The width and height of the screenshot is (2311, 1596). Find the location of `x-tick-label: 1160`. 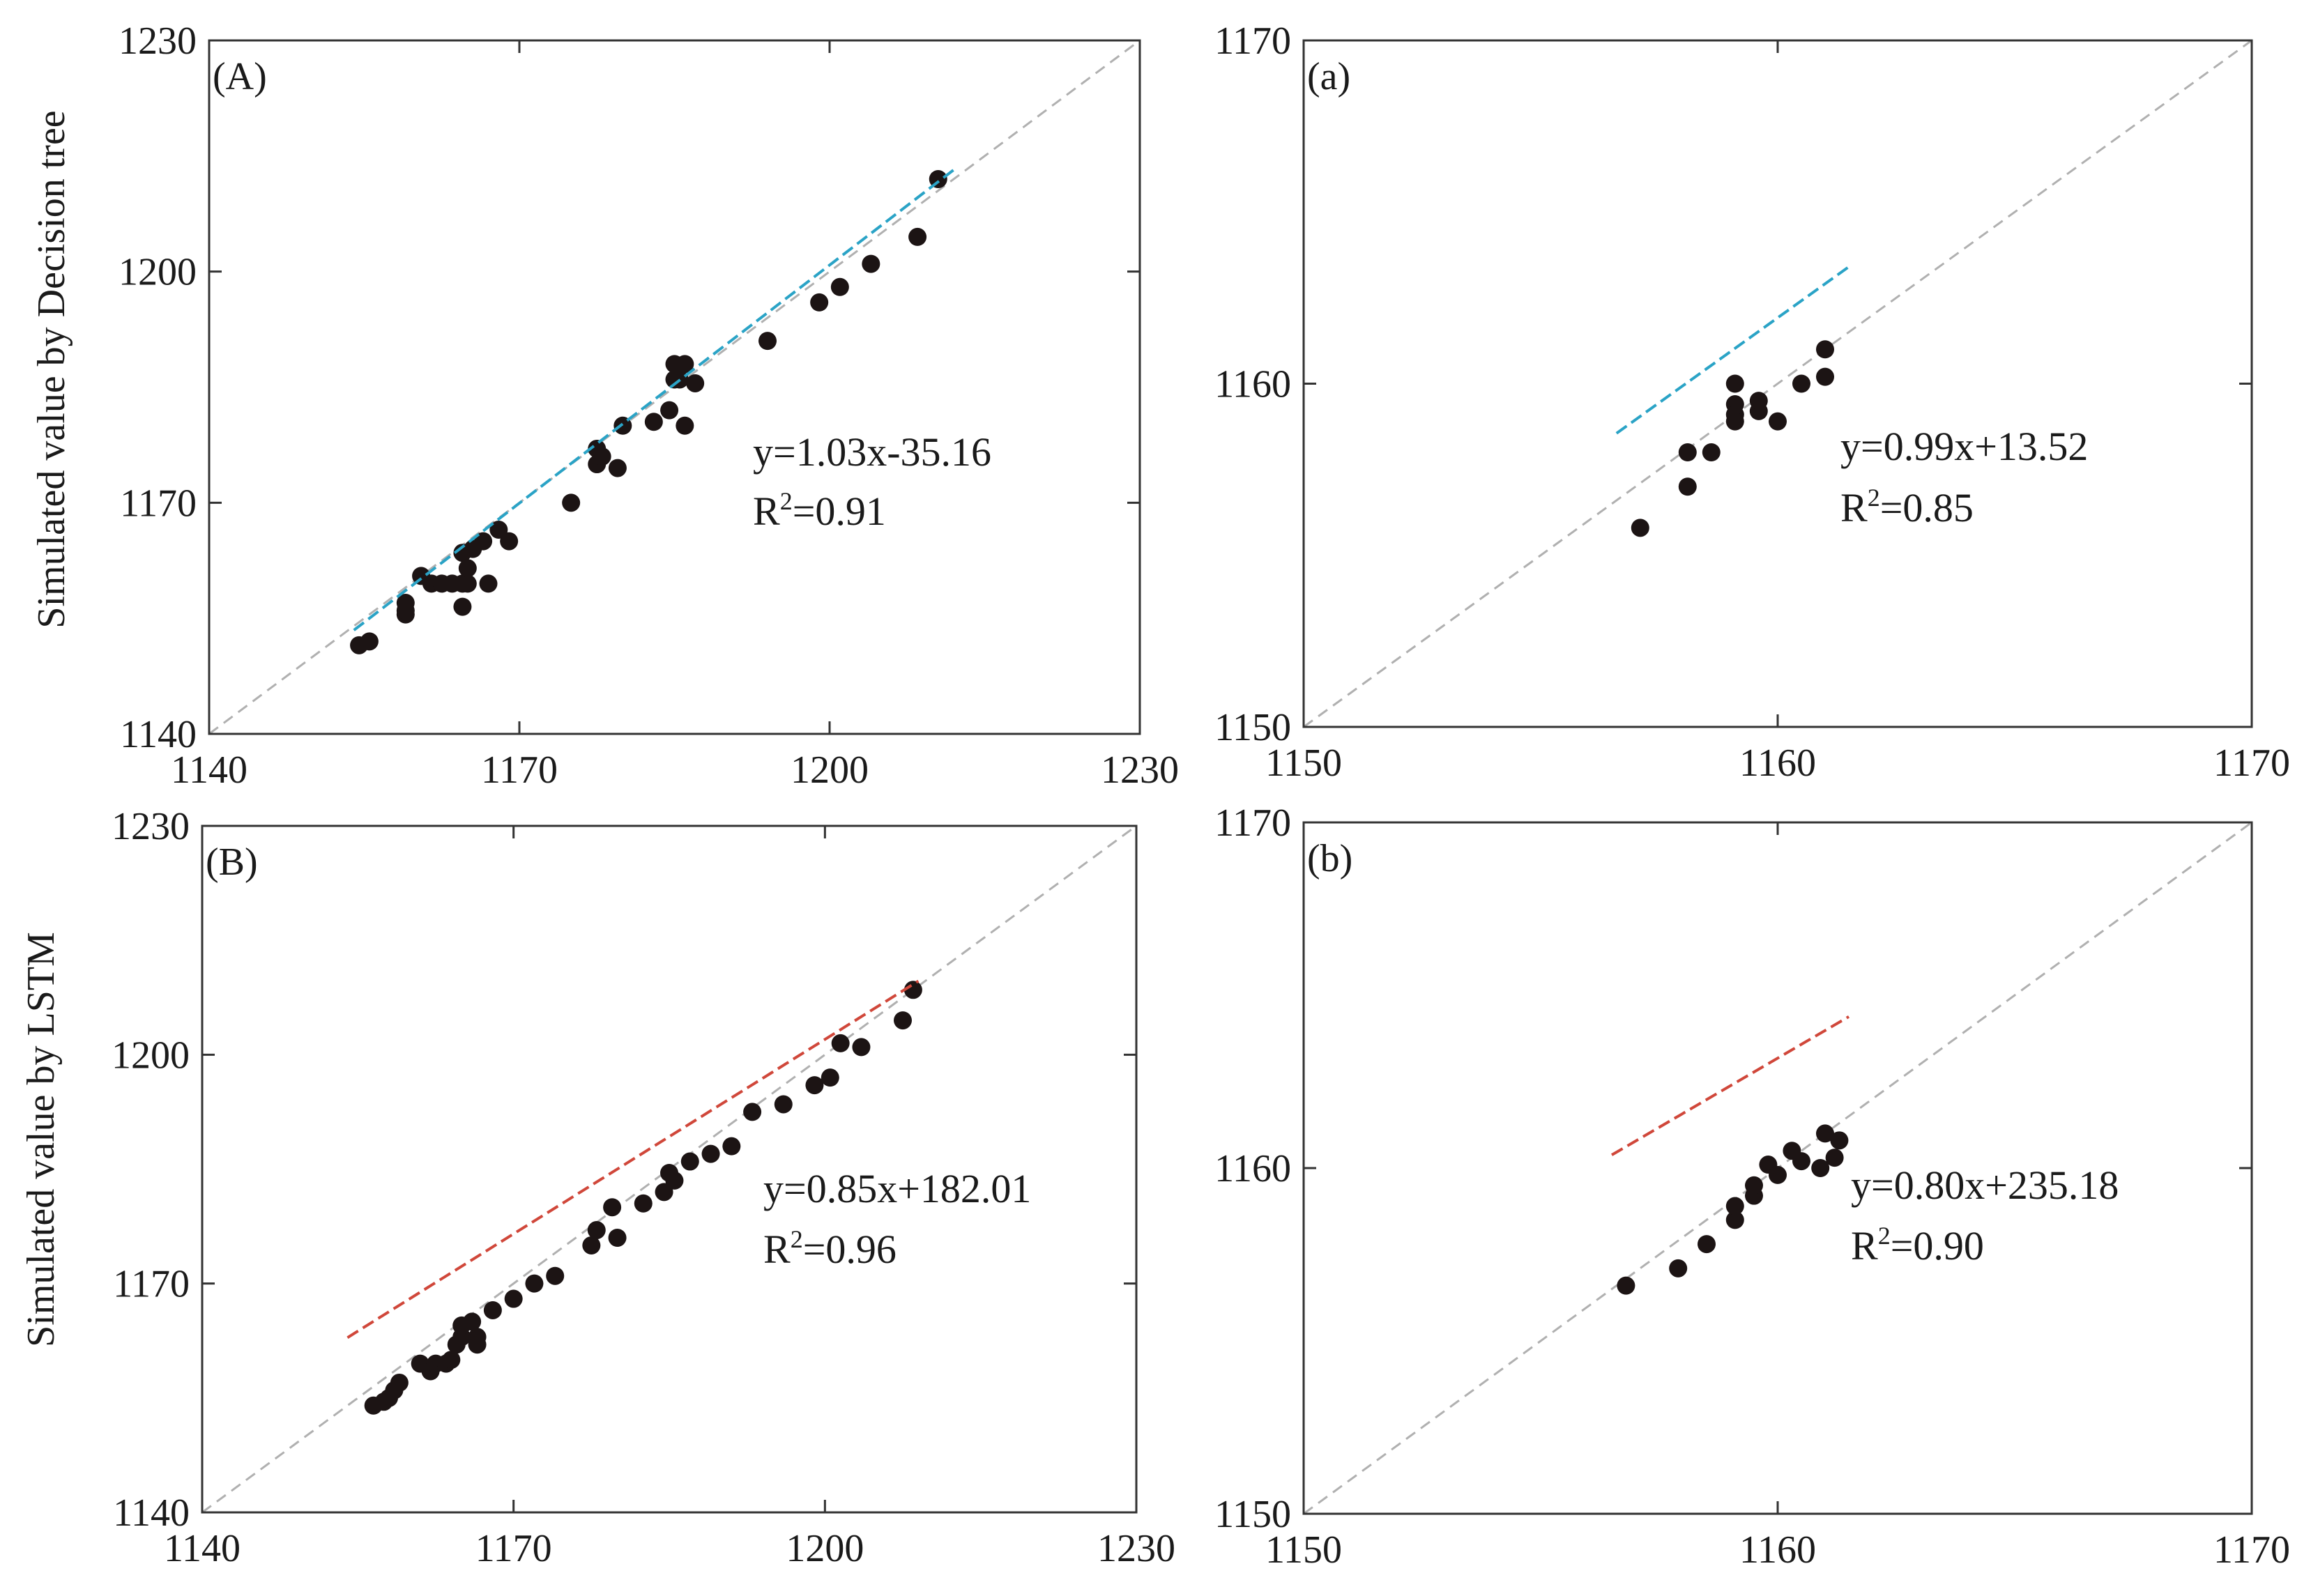

x-tick-label: 1160 is located at coordinates (1777, 1550).